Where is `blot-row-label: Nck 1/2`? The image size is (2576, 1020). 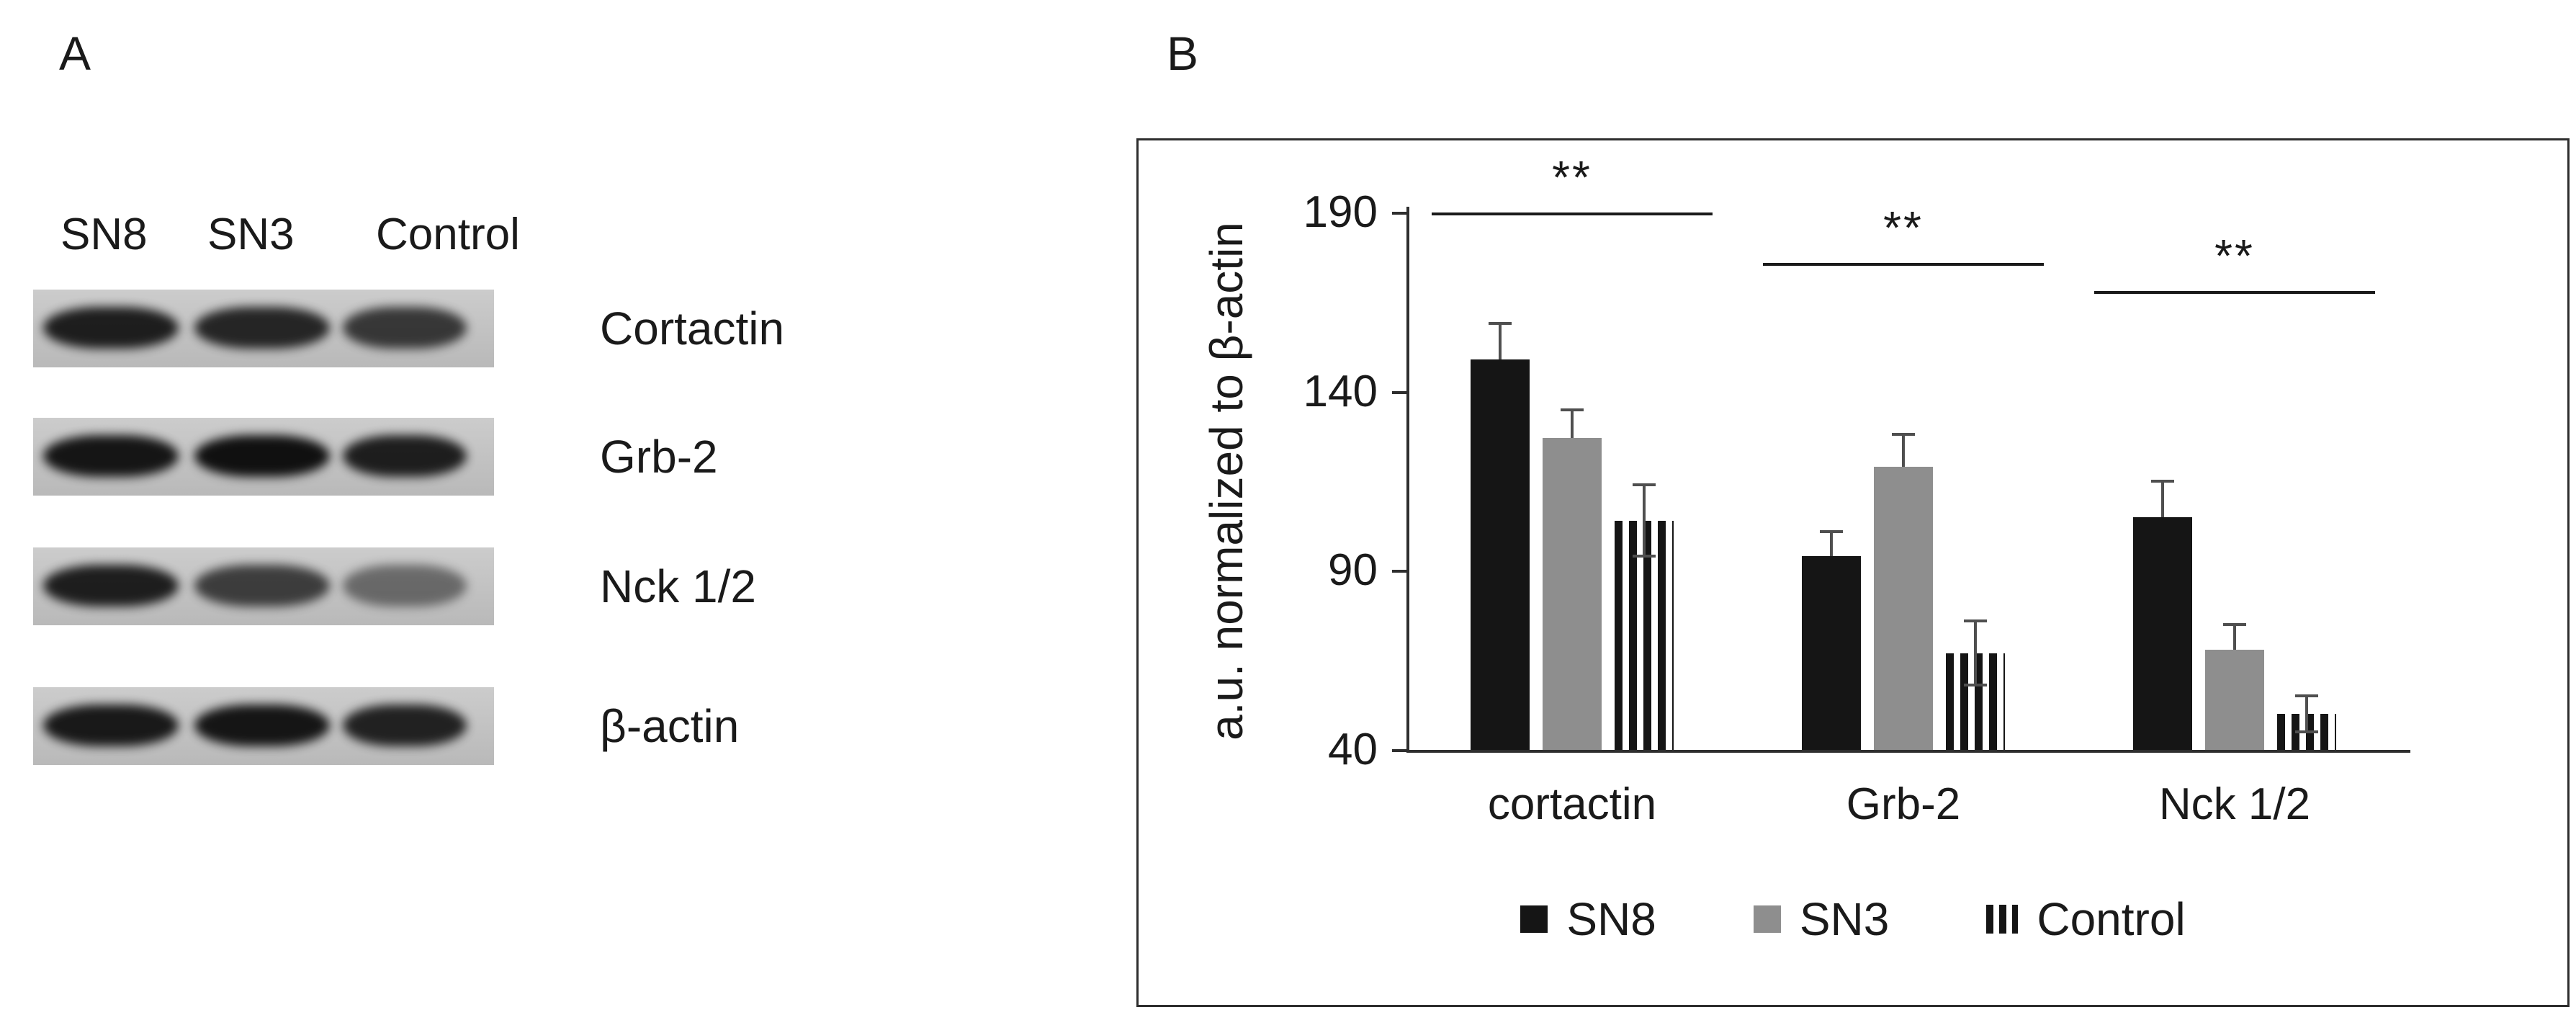 blot-row-label: Nck 1/2 is located at coordinates (678, 586).